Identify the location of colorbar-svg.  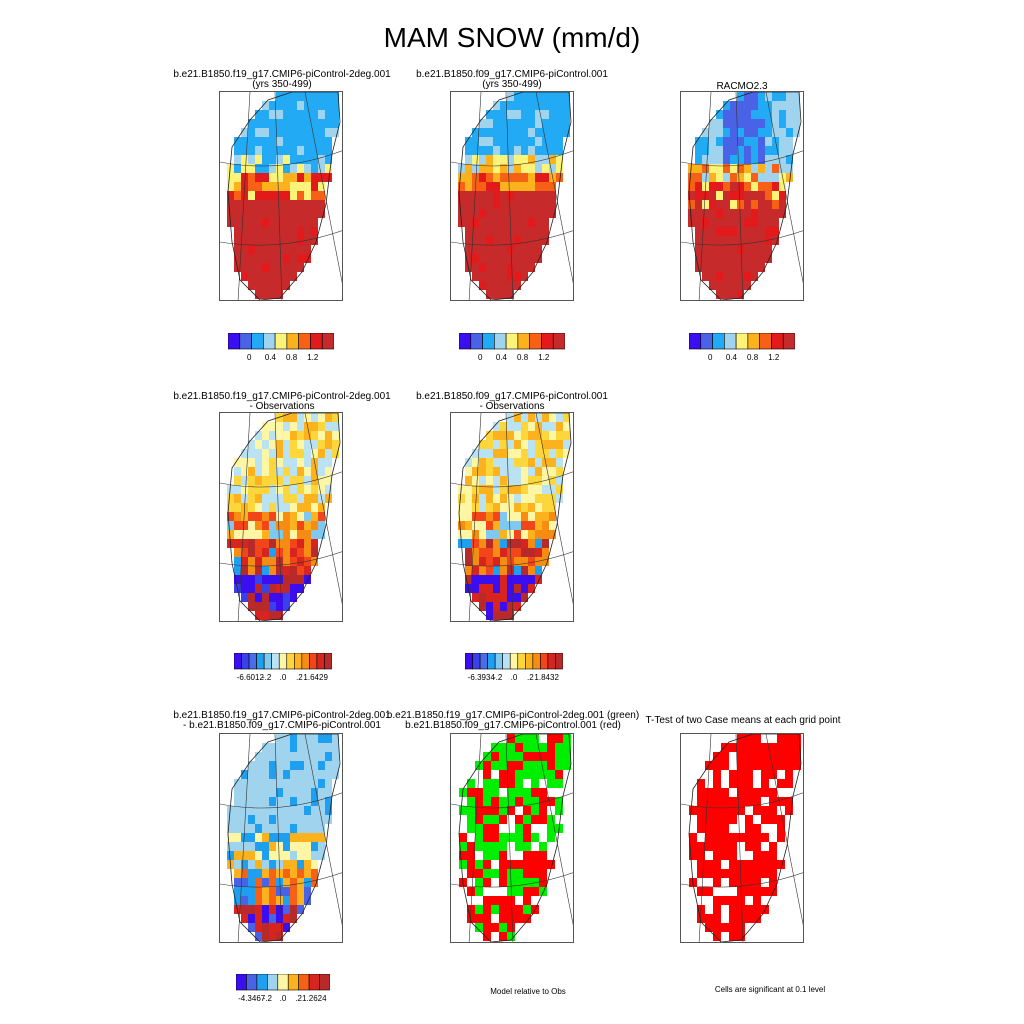
(283, 982).